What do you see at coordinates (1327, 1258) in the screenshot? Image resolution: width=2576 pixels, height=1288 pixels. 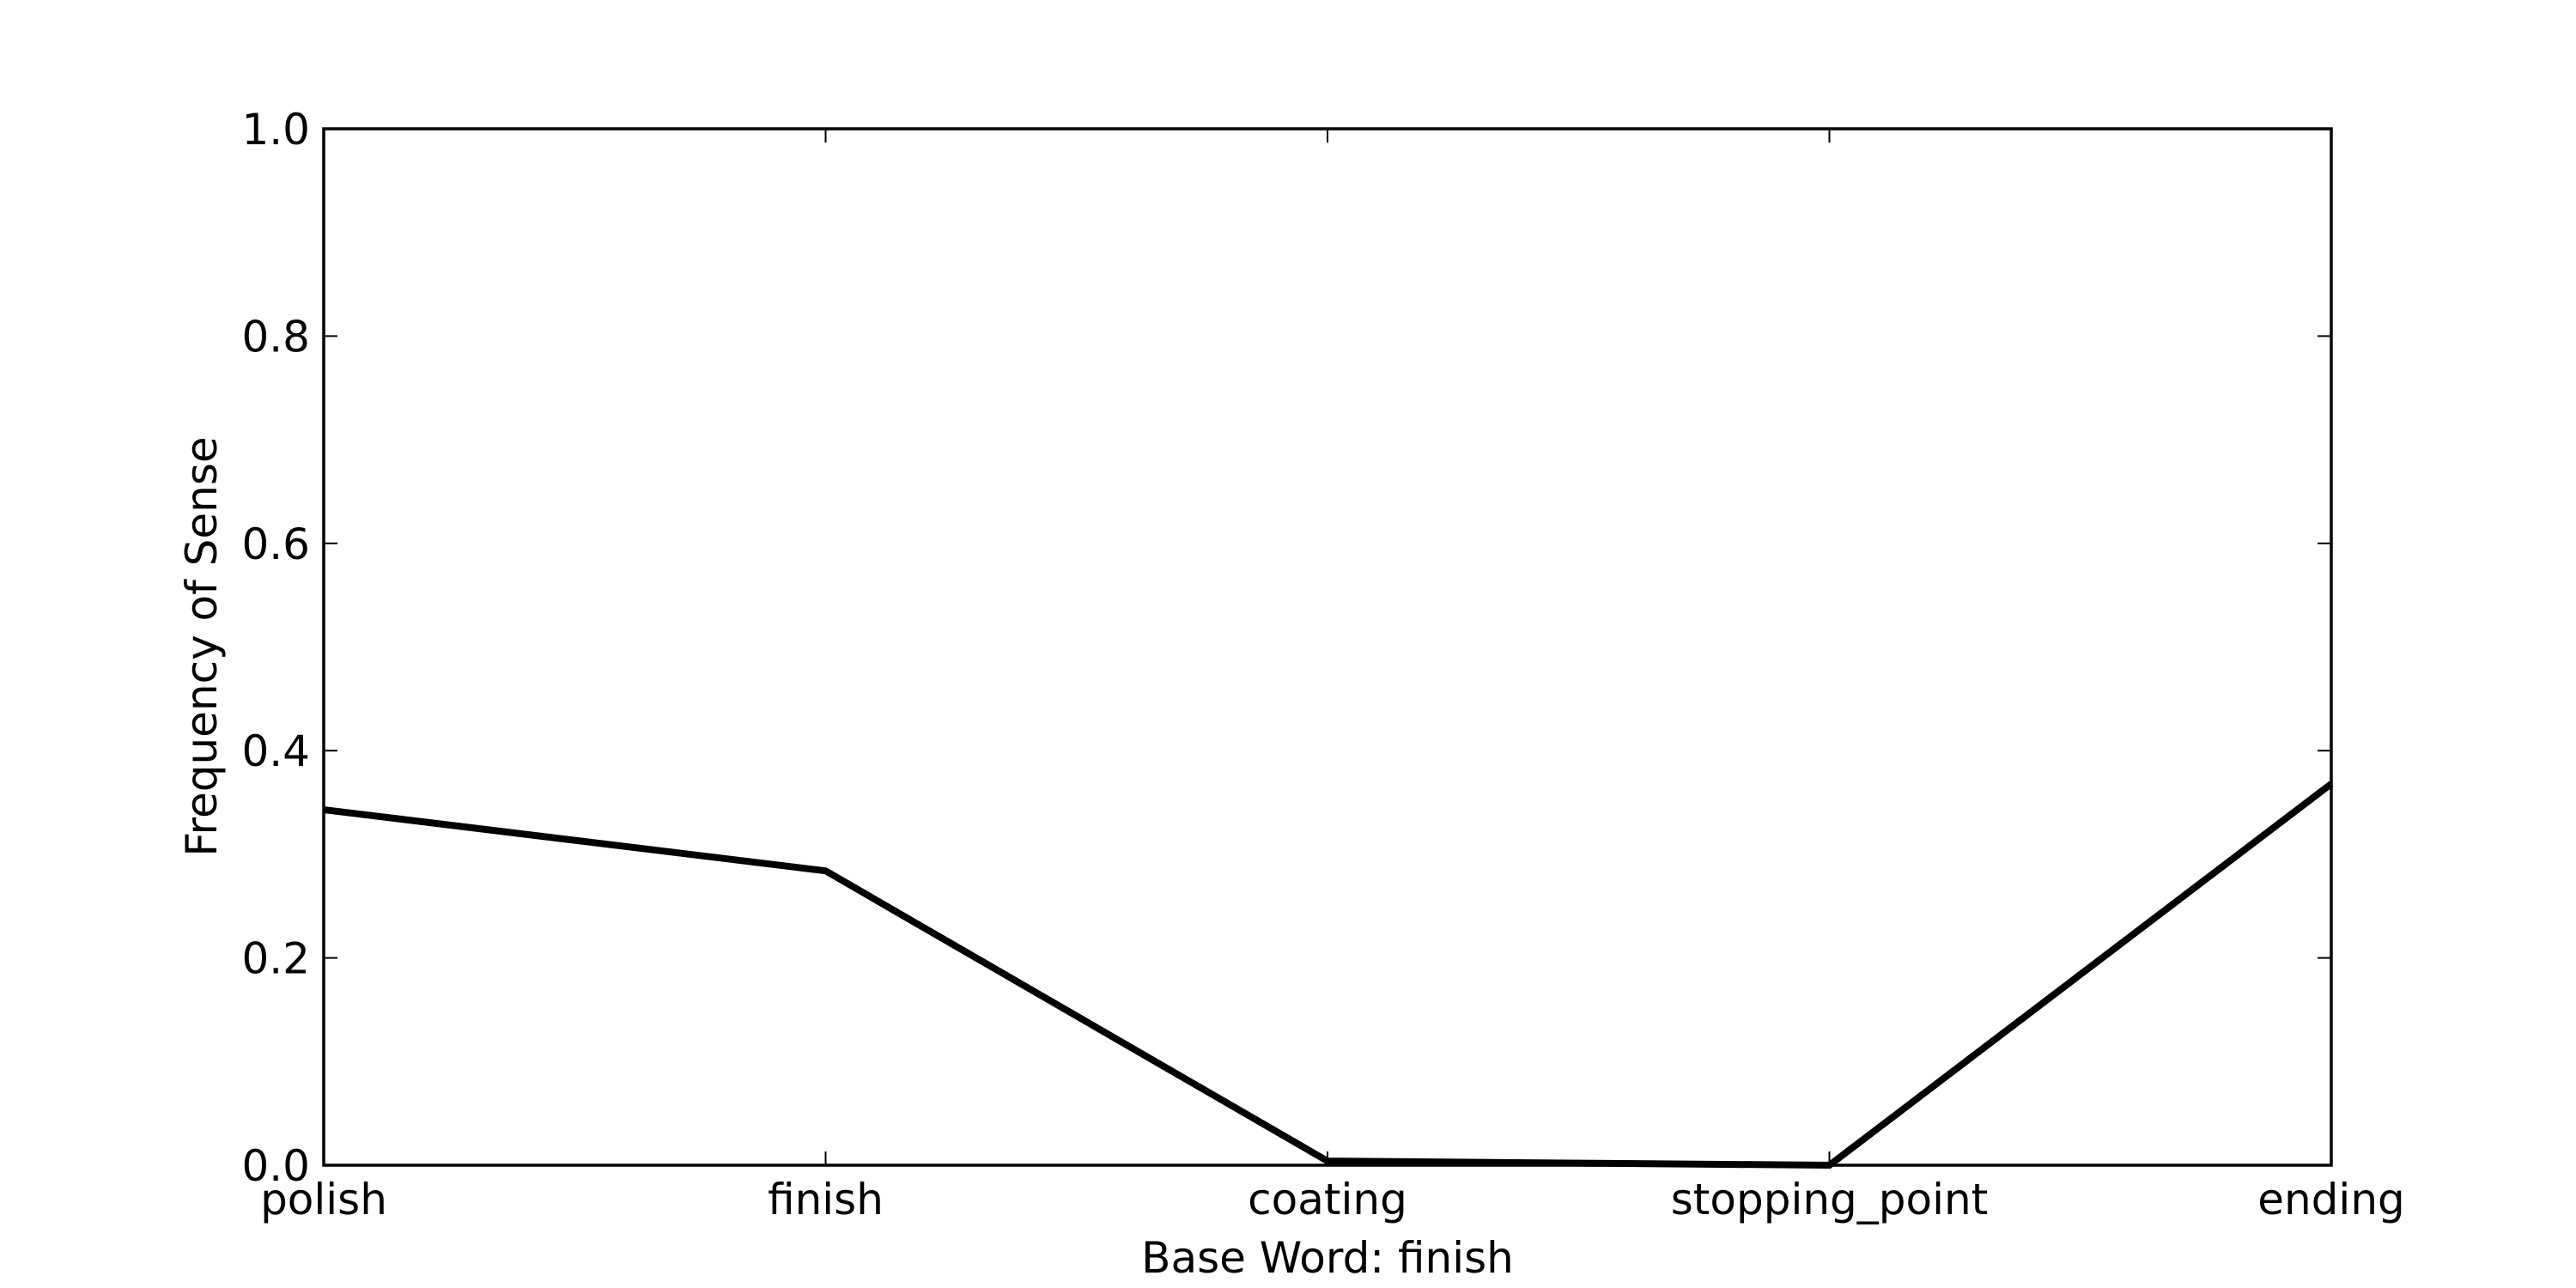 I see `x-axis-label: Base Word: finish` at bounding box center [1327, 1258].